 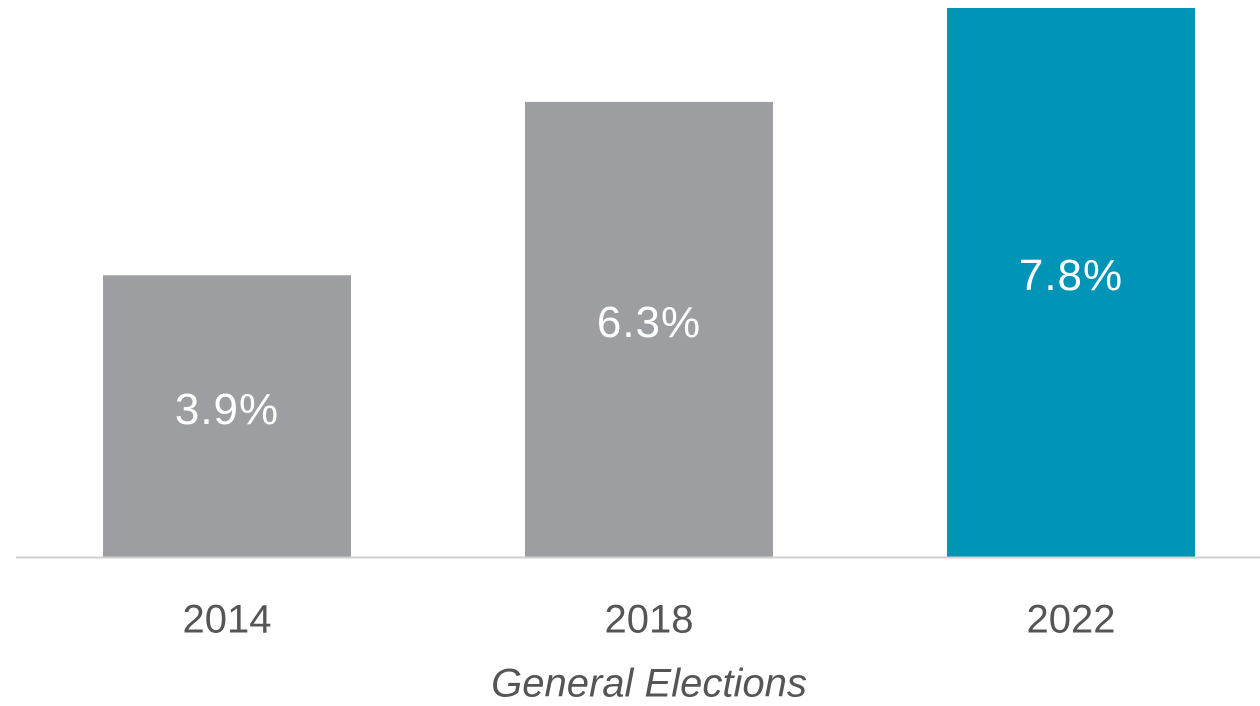 What do you see at coordinates (649, 620) in the screenshot?
I see `x-tick-label: 2018` at bounding box center [649, 620].